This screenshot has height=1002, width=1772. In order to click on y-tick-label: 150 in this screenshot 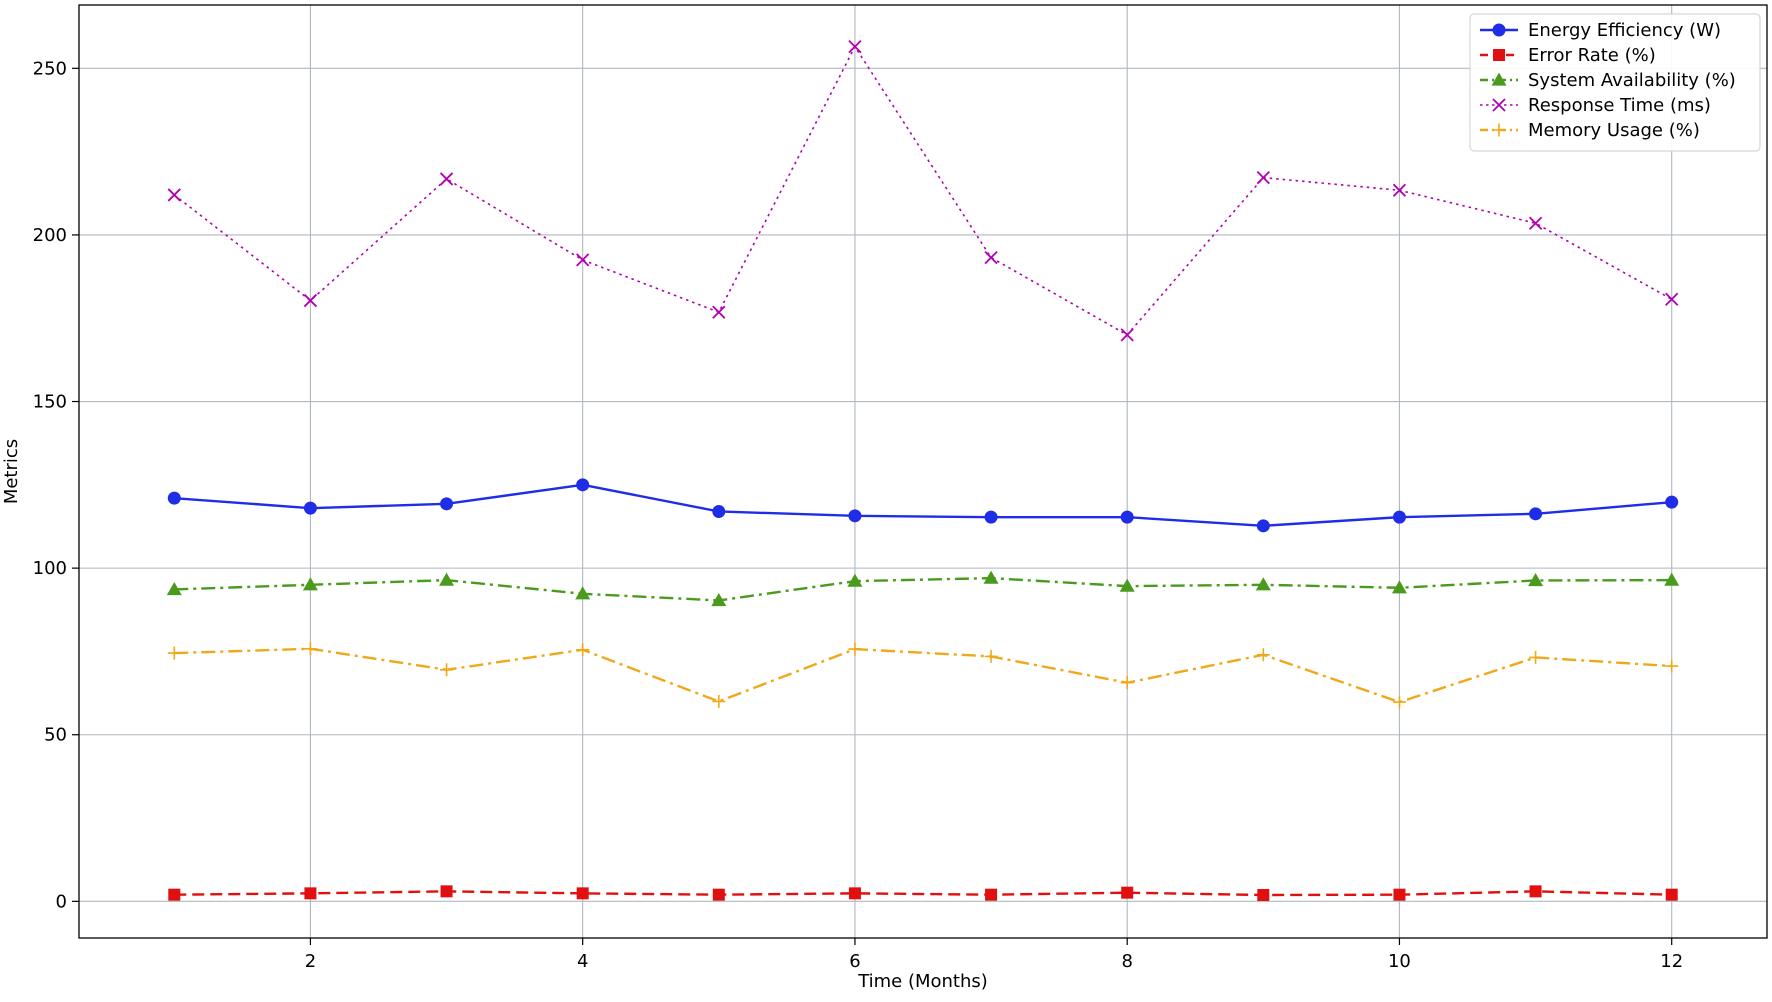, I will do `click(50, 402)`.